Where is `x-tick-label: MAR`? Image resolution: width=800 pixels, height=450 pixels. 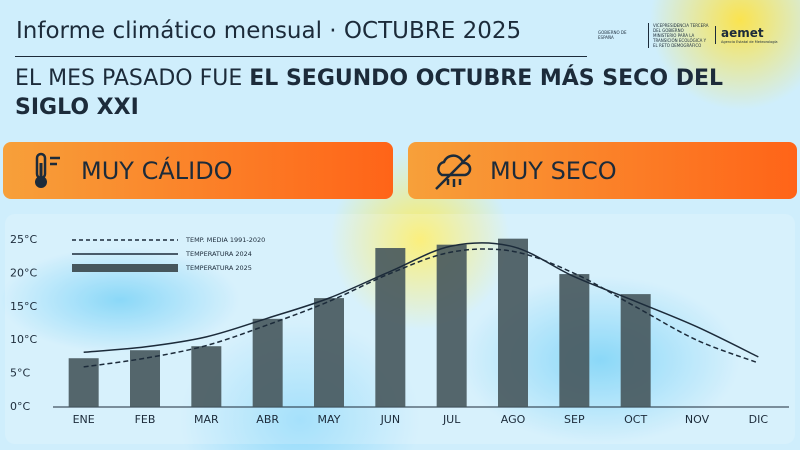 x-tick-label: MAR is located at coordinates (206, 419).